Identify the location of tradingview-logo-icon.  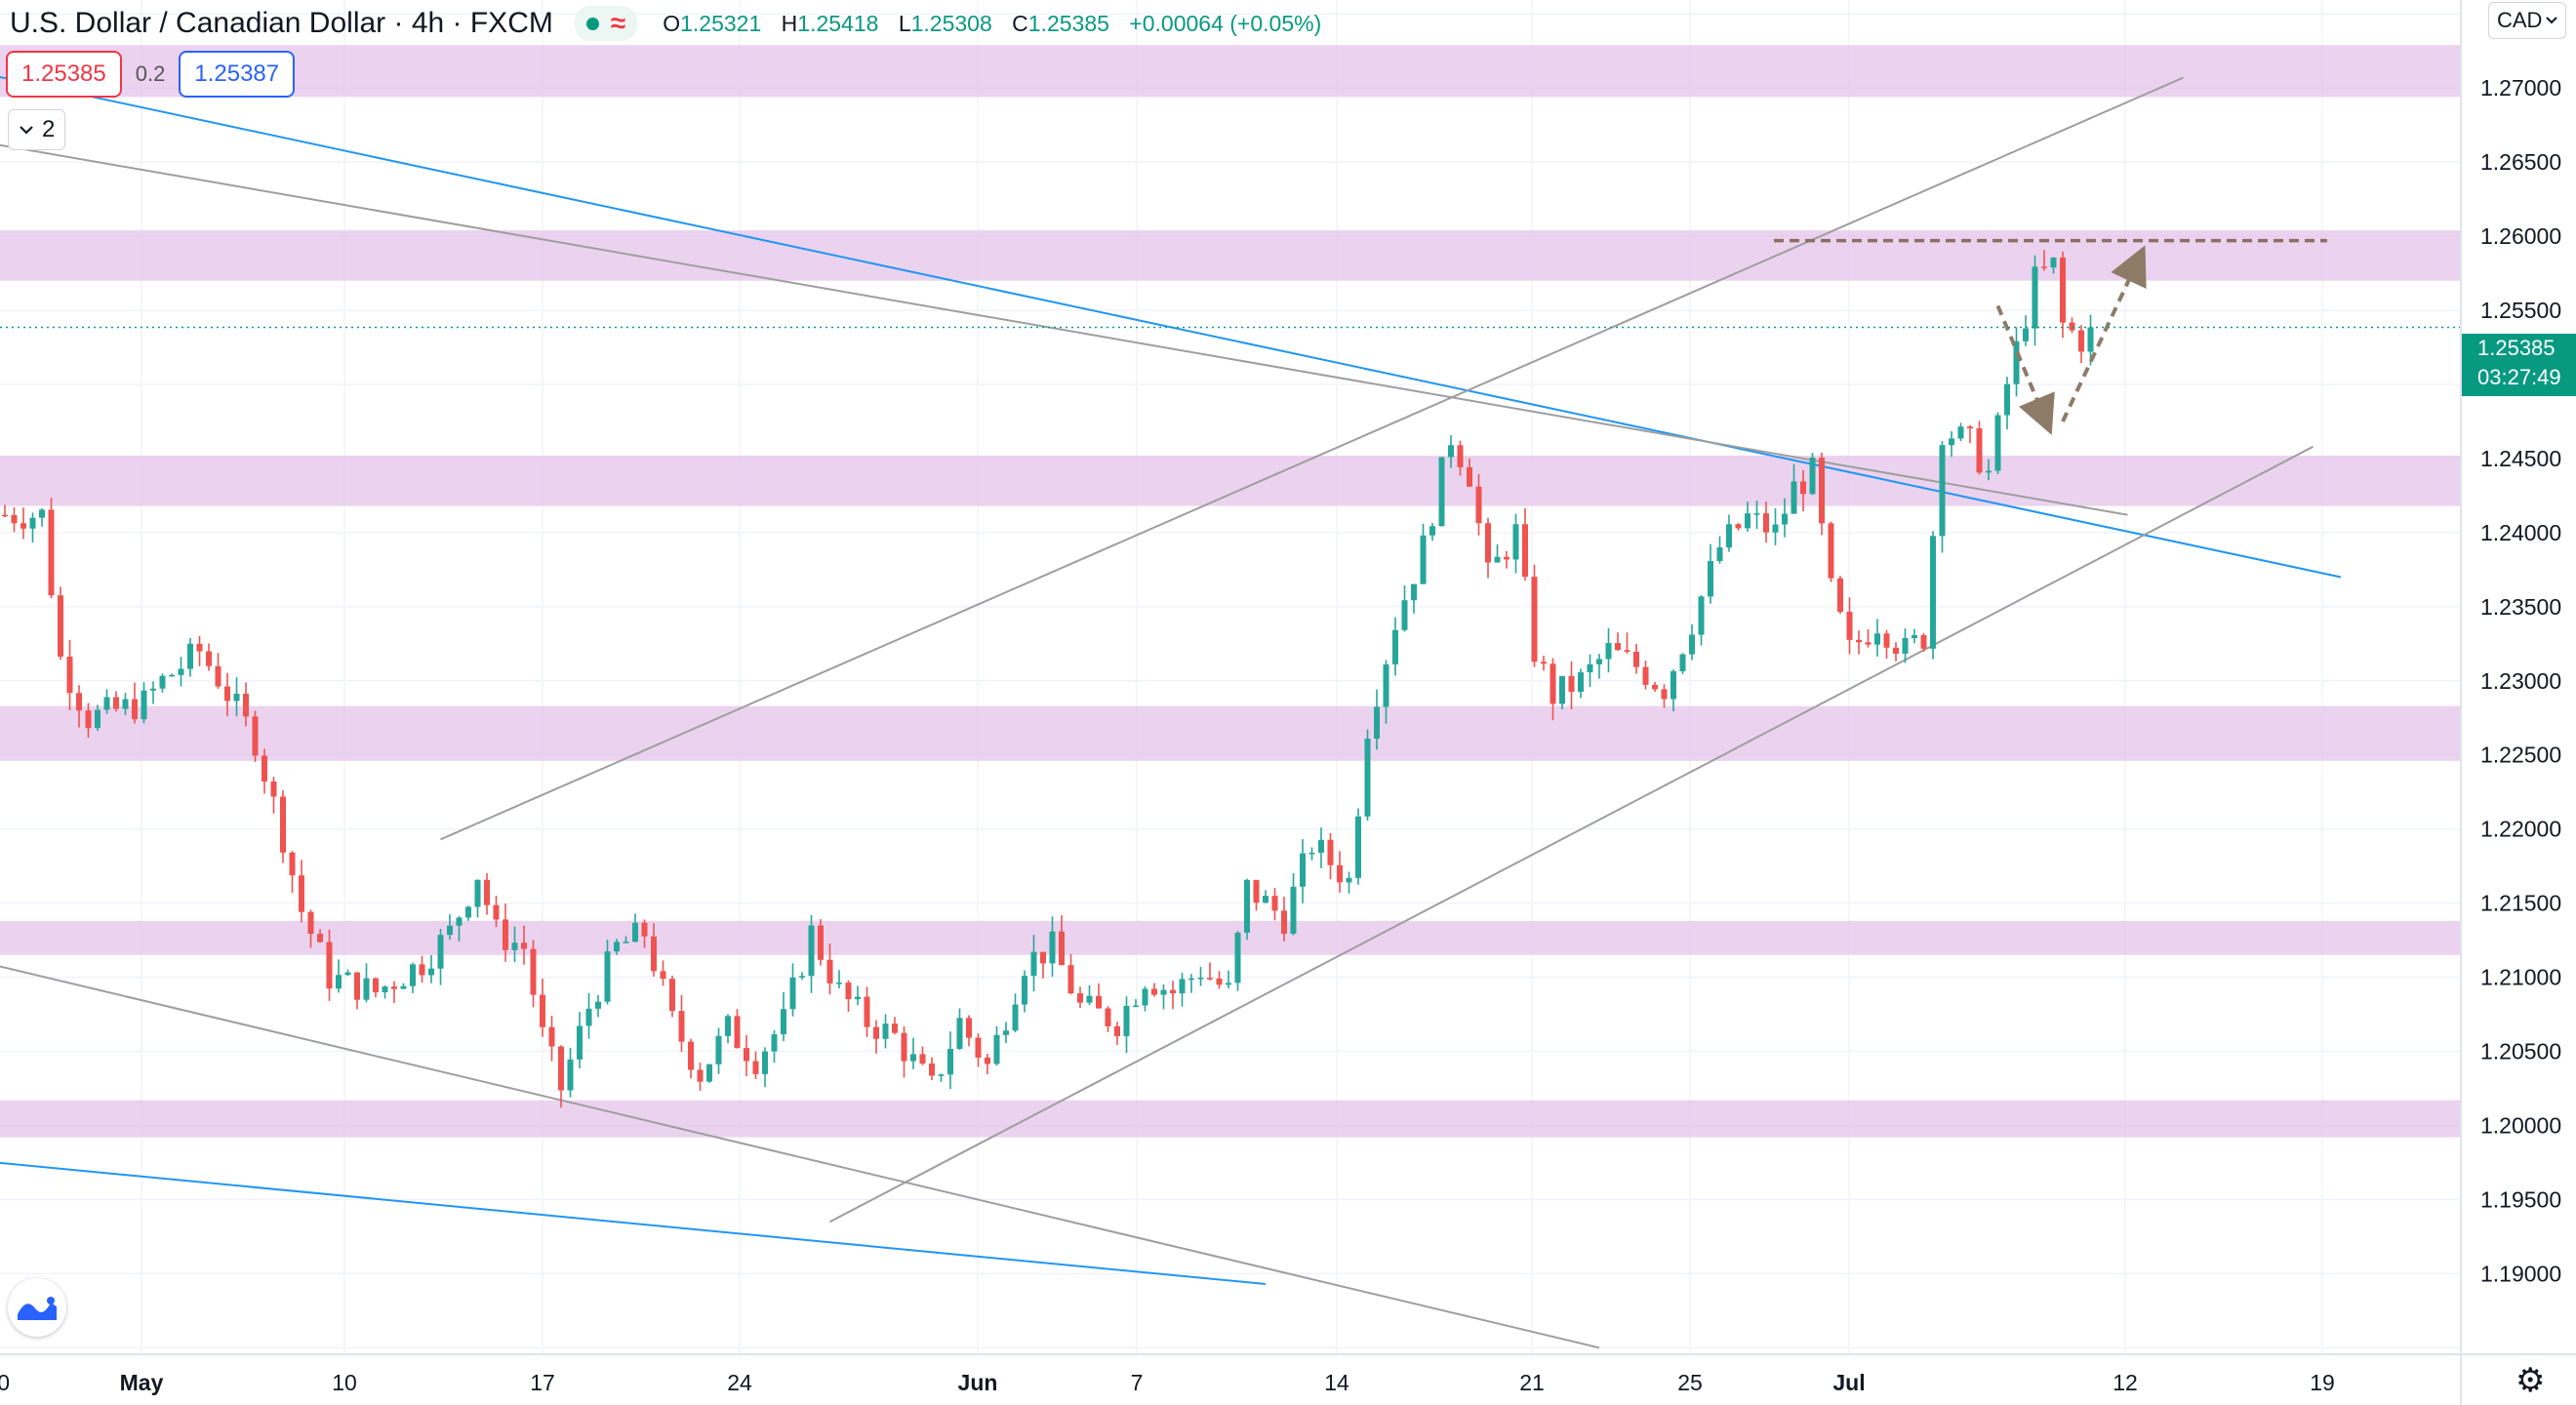
(37, 1308).